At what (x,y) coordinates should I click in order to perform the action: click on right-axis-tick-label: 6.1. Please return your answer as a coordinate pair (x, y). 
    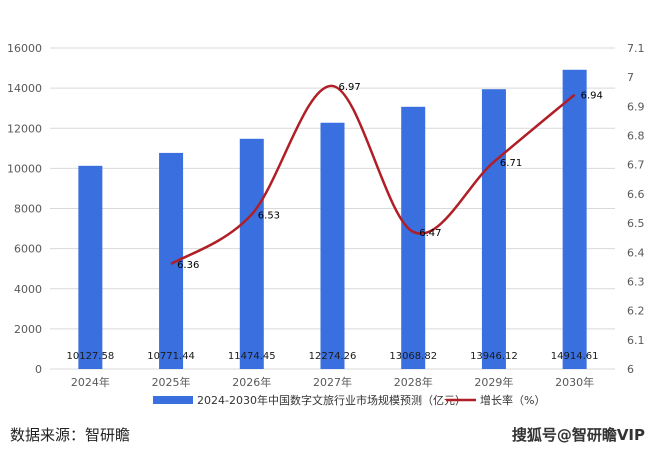
    Looking at the image, I should click on (636, 340).